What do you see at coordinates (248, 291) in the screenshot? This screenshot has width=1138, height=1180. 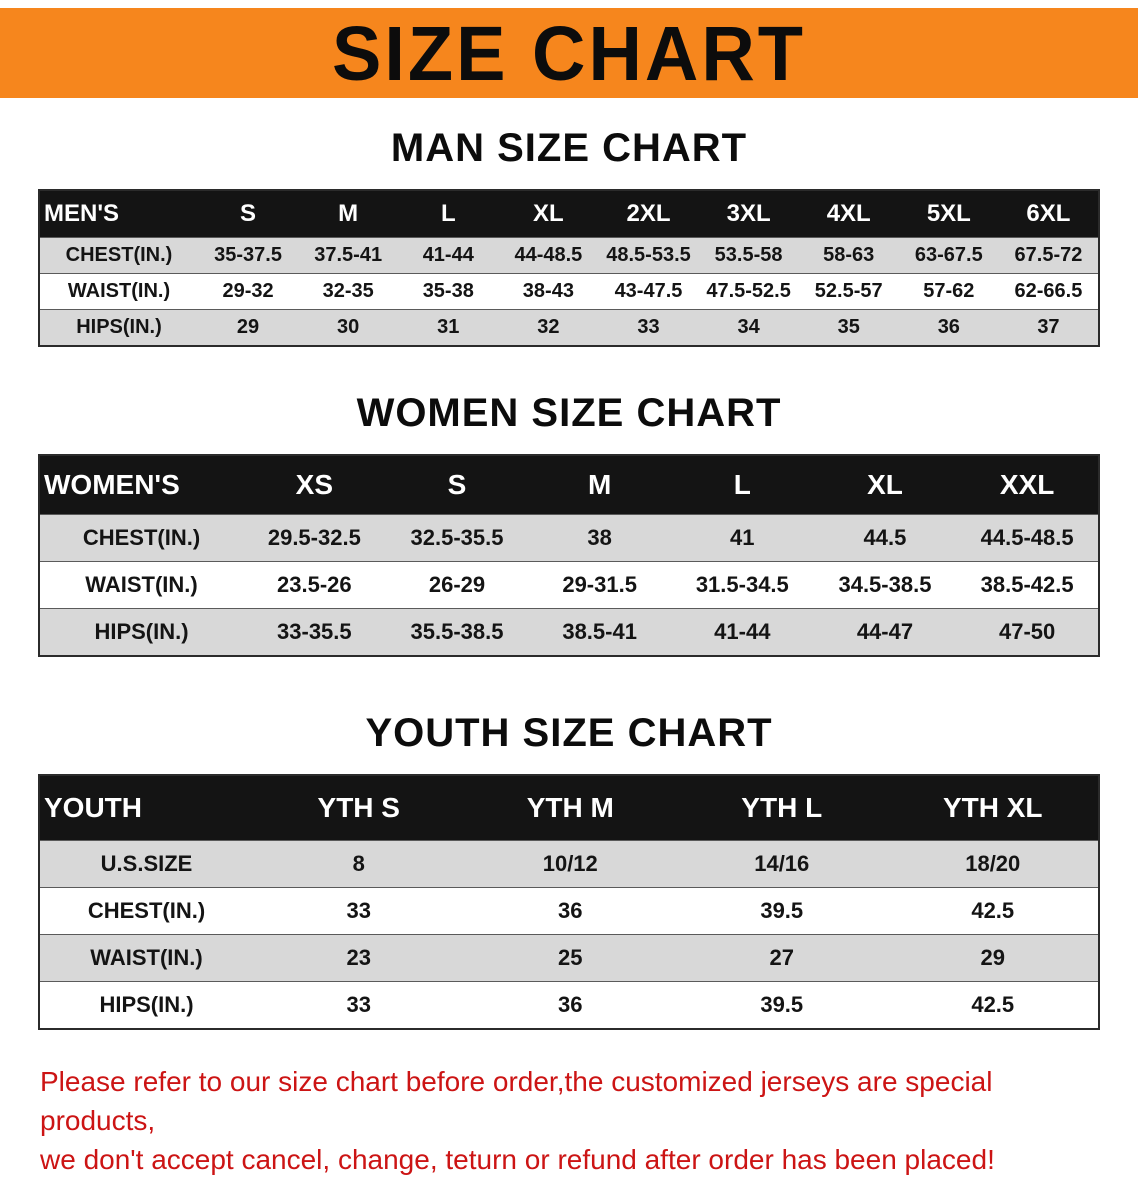 I see `size-value: 29-32` at bounding box center [248, 291].